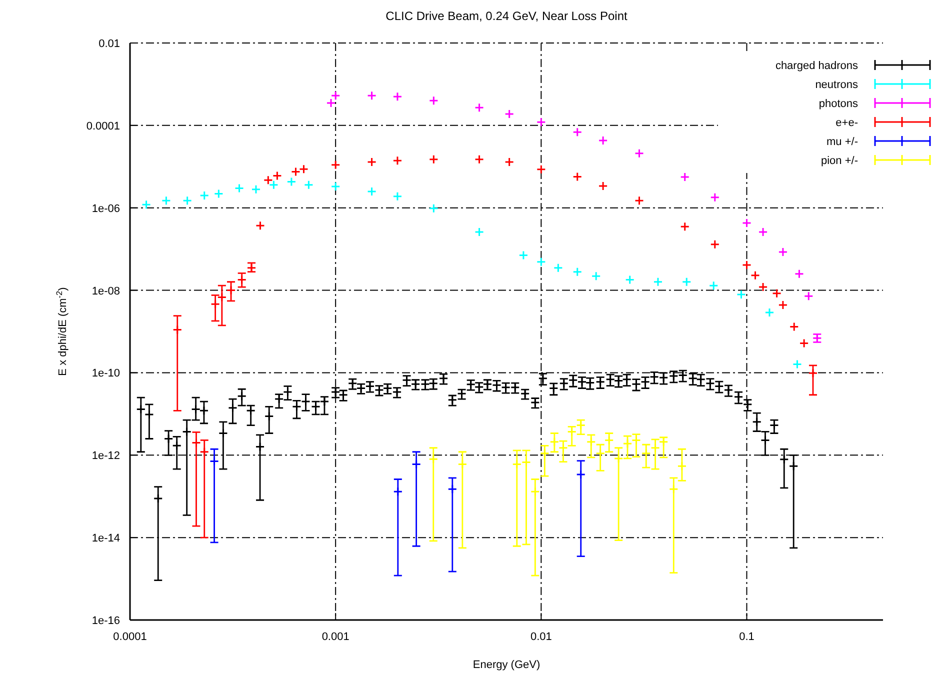  What do you see at coordinates (106, 291) in the screenshot?
I see `y-tick-label: 1e-08` at bounding box center [106, 291].